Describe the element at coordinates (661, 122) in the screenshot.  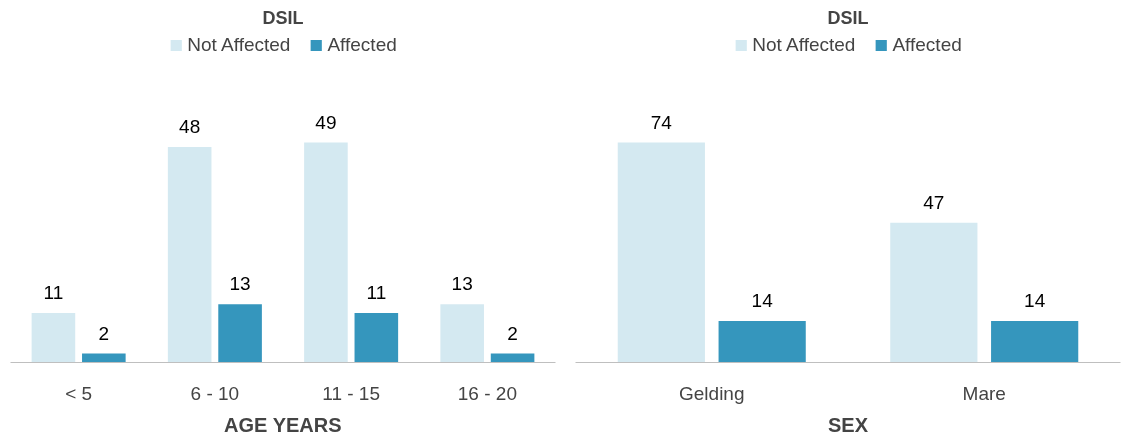
I see `data-label: 74` at that location.